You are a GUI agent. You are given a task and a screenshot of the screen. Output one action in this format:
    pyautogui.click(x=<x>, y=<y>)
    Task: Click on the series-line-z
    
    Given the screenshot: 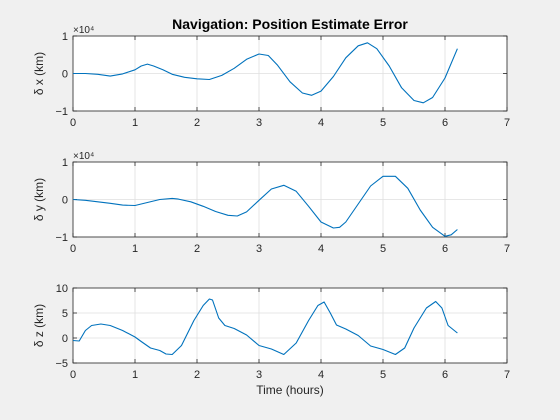 What is the action you would take?
    pyautogui.click(x=265, y=327)
    